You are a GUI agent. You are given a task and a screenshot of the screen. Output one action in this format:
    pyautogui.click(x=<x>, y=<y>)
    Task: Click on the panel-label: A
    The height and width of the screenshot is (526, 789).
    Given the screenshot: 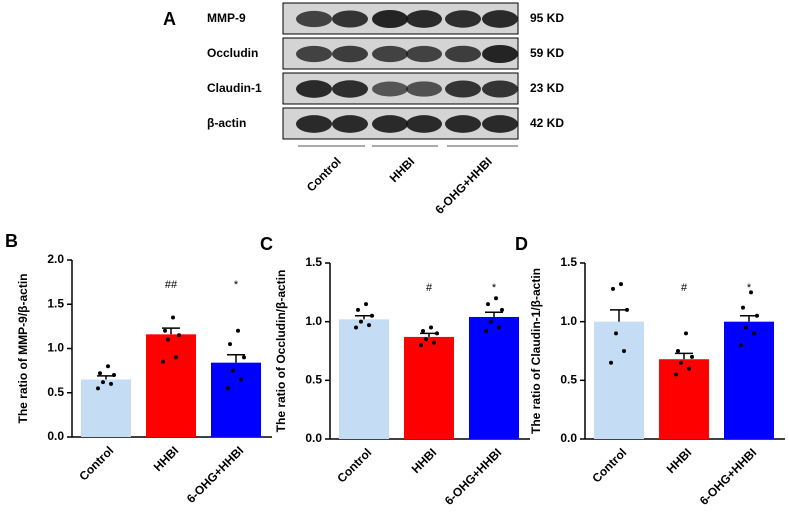 What is the action you would take?
    pyautogui.click(x=169, y=19)
    